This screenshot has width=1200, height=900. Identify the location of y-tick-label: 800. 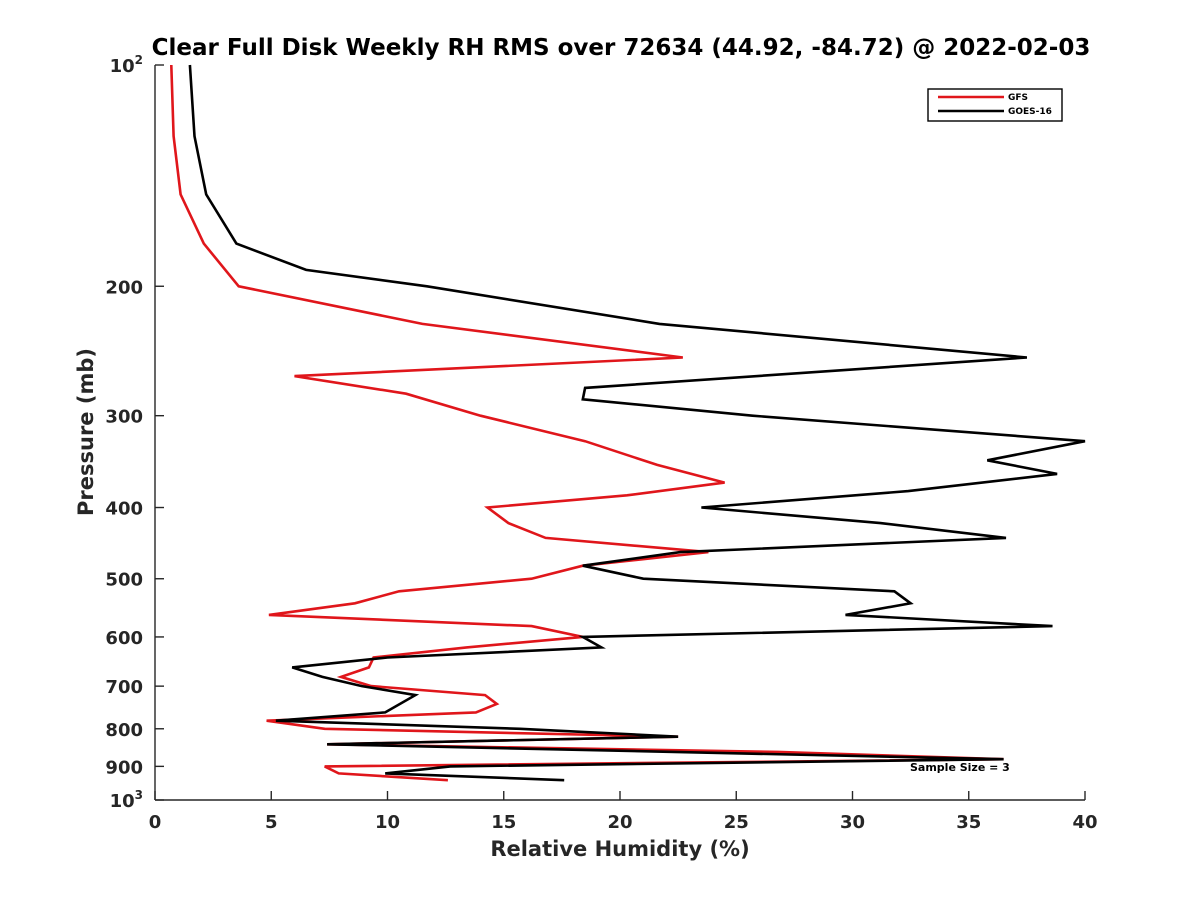
(124, 730).